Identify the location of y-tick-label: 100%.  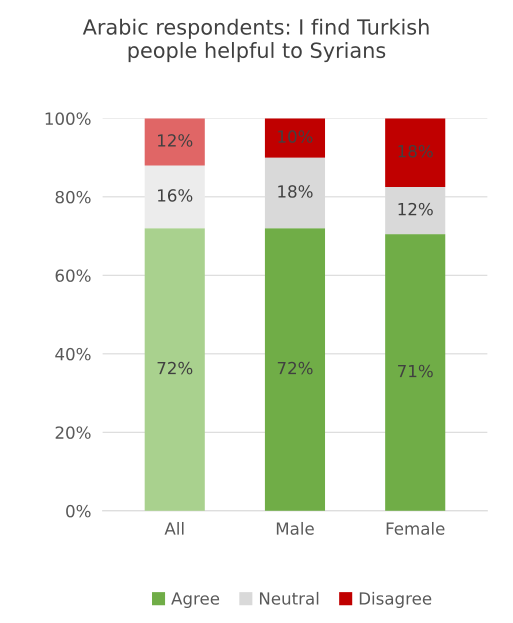
(68, 118).